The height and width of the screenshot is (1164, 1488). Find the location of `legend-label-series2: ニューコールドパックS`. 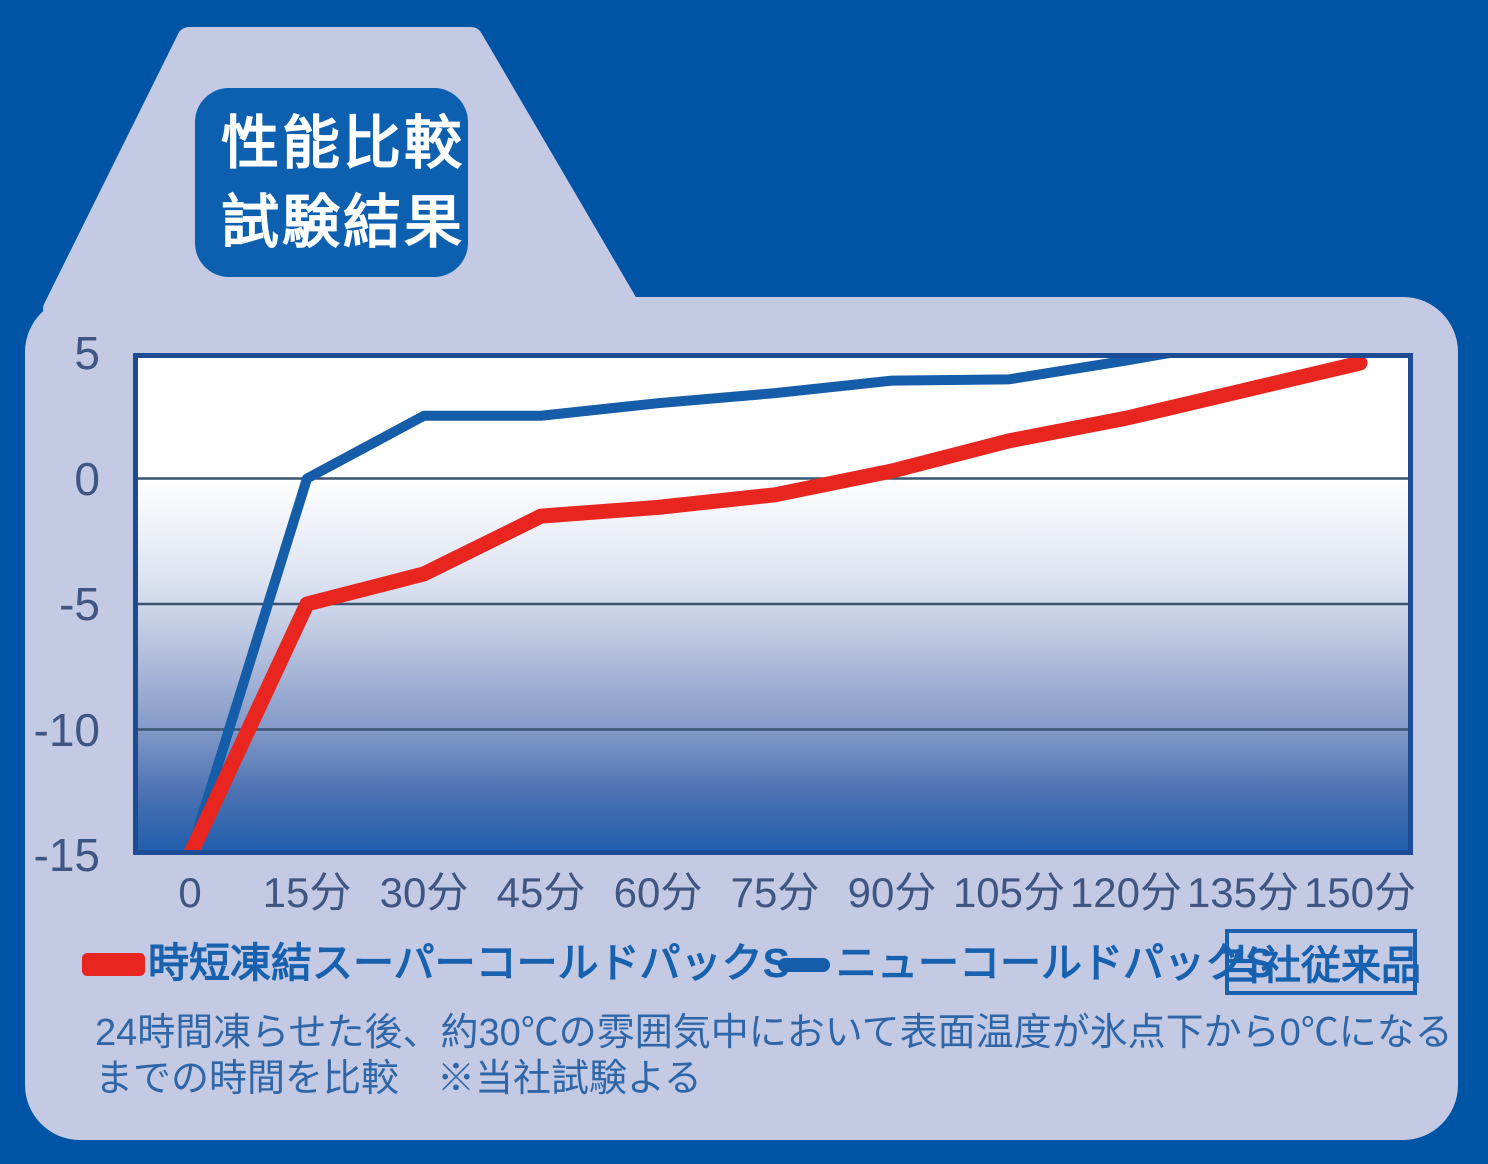

legend-label-series2: ニューコールドパックS is located at coordinates (1055, 963).